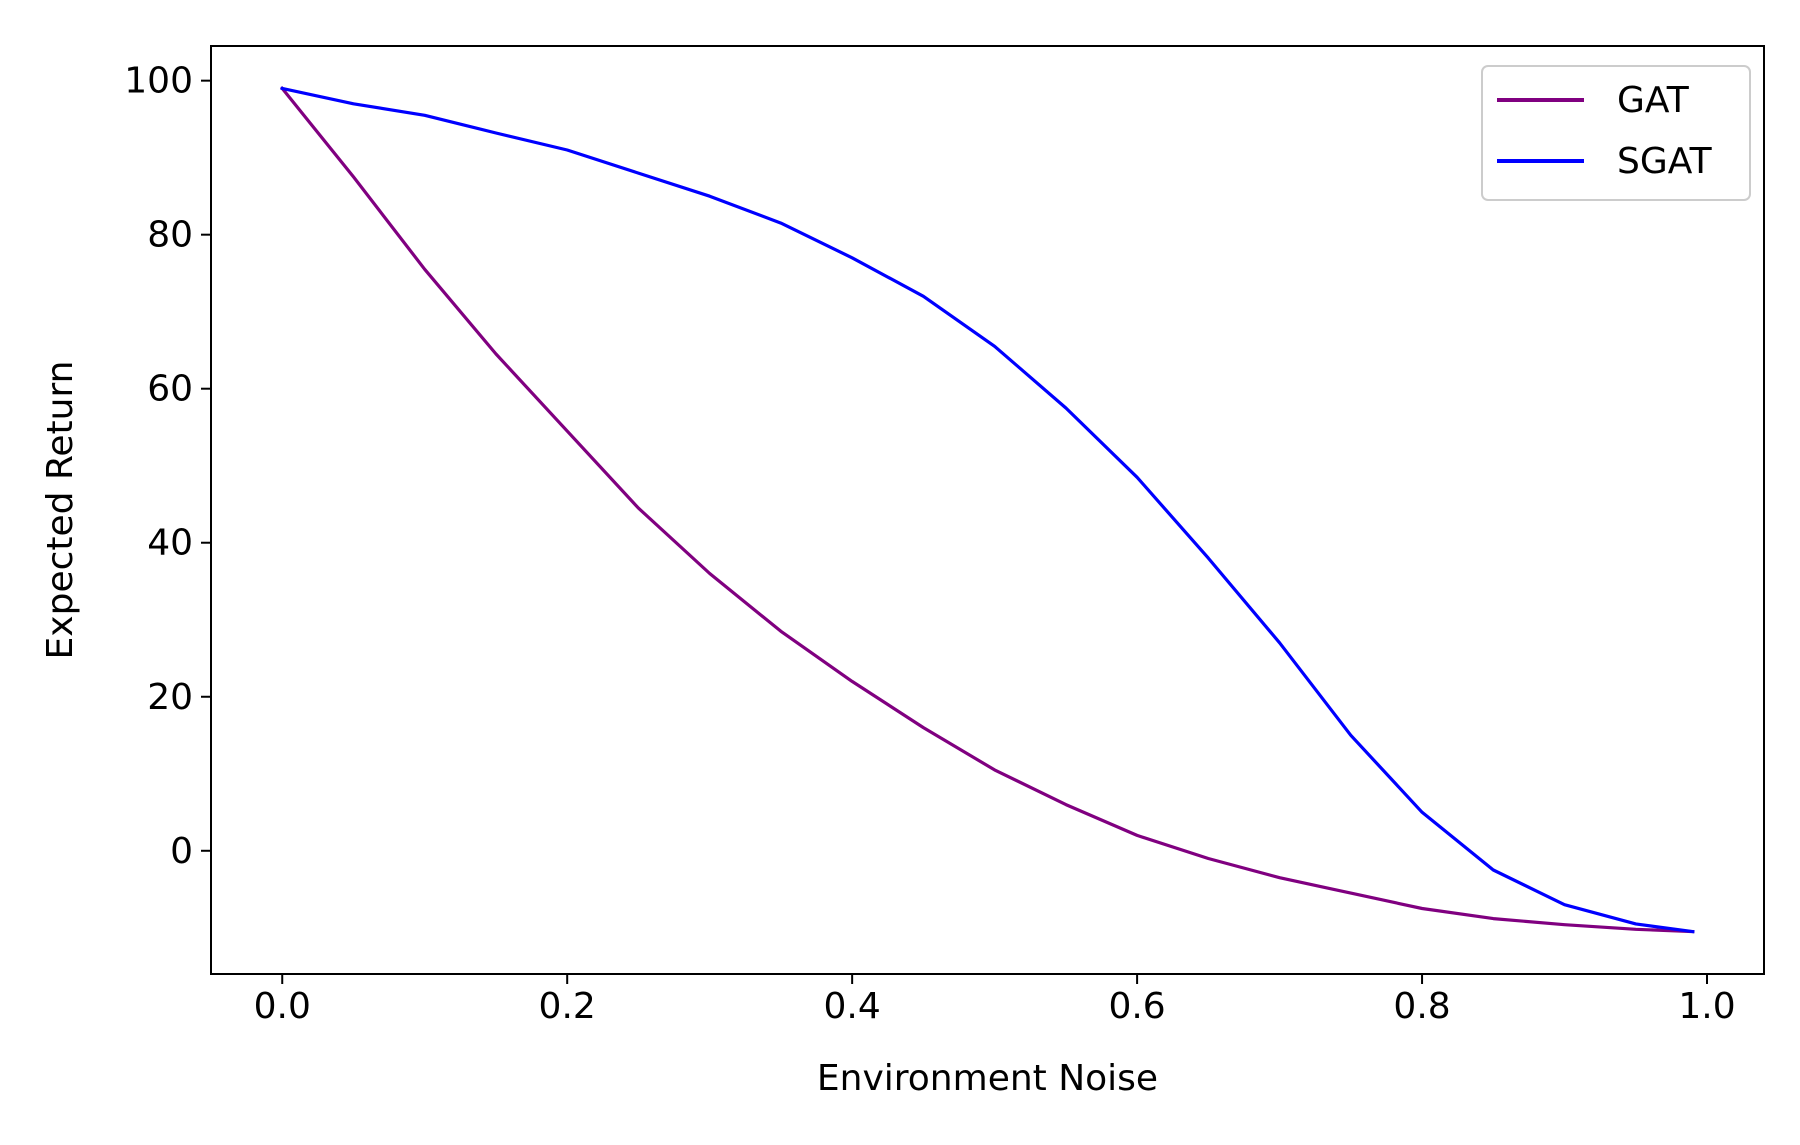 The height and width of the screenshot is (1145, 1800). Describe the element at coordinates (1653, 100) in the screenshot. I see `legend-label-gat: GAT` at that location.